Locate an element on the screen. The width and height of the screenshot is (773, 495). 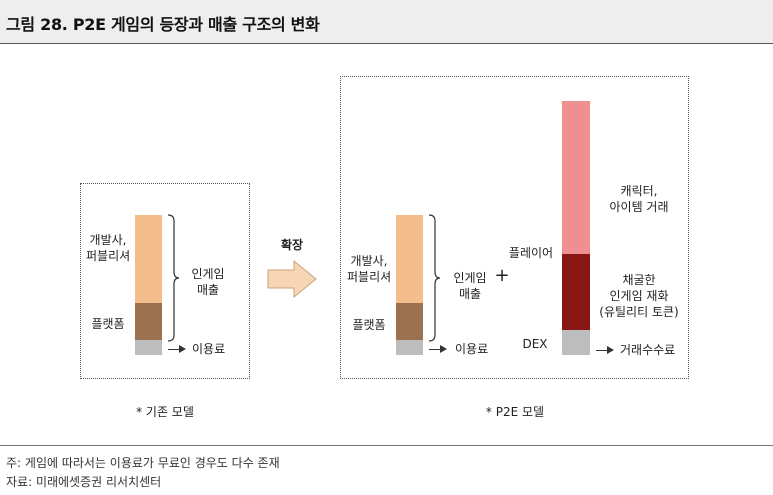
left-fee-bar is located at coordinates (148, 347).